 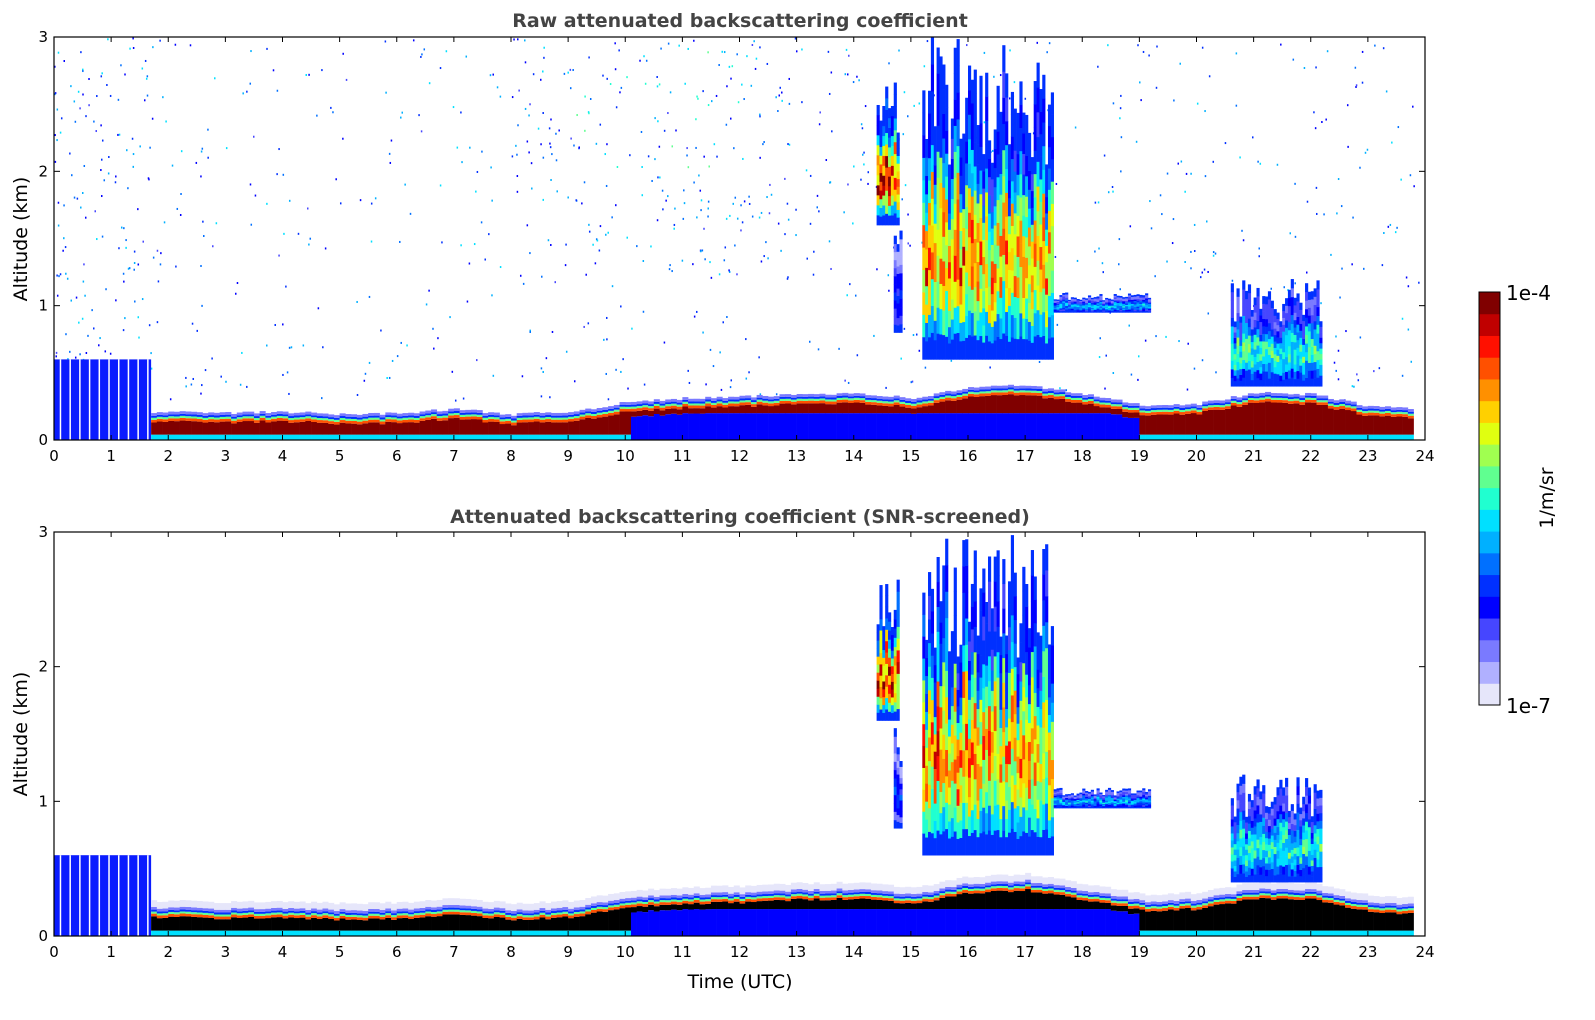 I want to click on y-tick-label: 0, so click(x=43, y=440).